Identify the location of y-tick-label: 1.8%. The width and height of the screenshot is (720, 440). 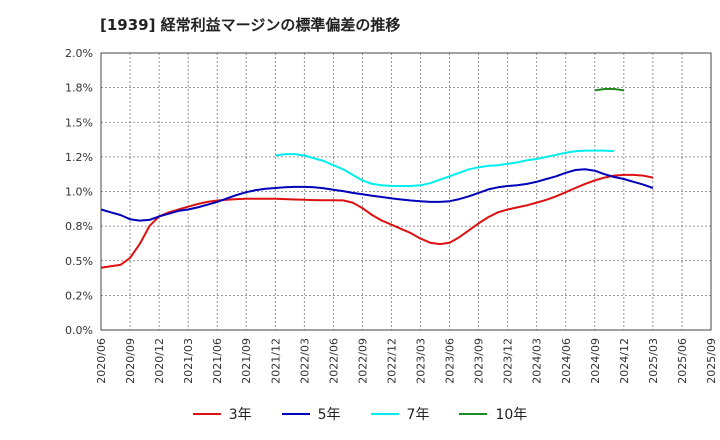
(79, 88).